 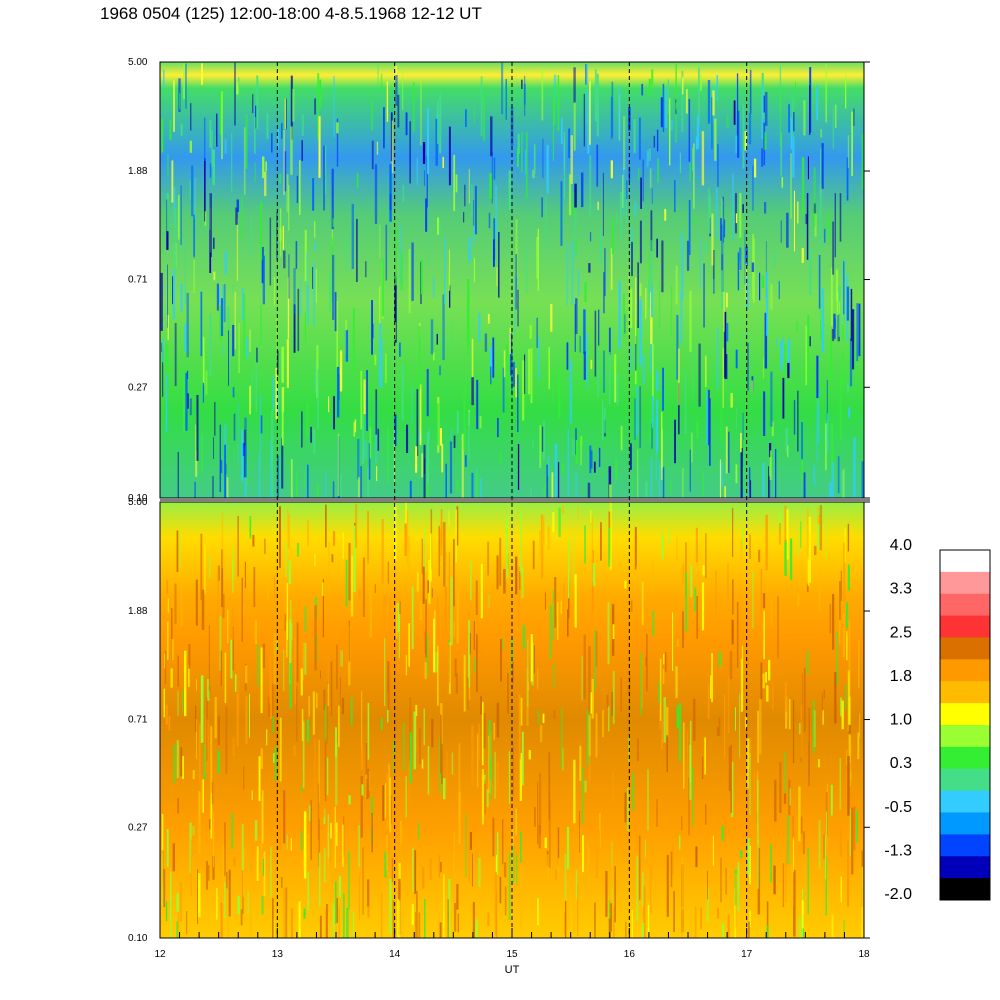 I want to click on colorbar: 4.0 3.3 2.5 1.8 1.0 0.3 -0.5 -1.3 -2.0, so click(x=937, y=720).